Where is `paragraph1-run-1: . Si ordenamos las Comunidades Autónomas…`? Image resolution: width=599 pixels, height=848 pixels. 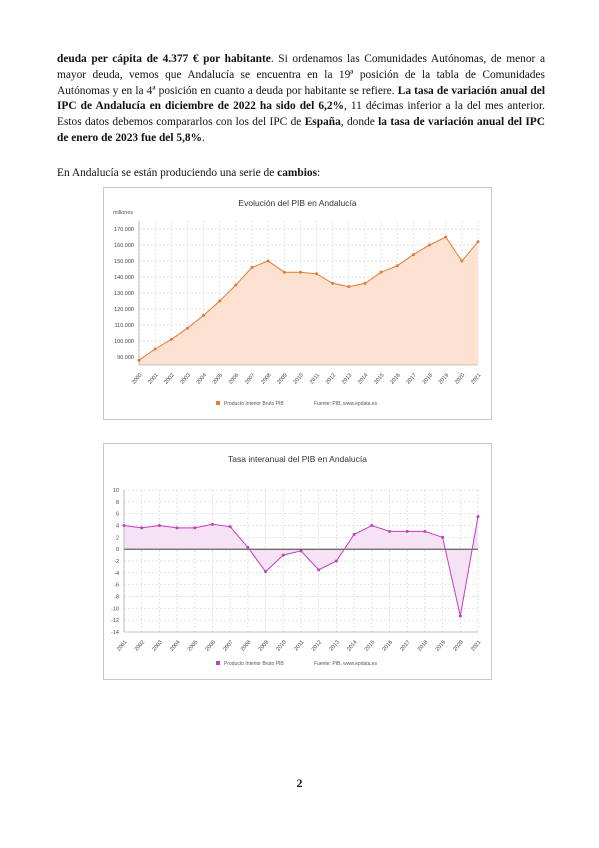 paragraph1-run-1: . Si ordenamos las Comunidades Autónomas… is located at coordinates (301, 75).